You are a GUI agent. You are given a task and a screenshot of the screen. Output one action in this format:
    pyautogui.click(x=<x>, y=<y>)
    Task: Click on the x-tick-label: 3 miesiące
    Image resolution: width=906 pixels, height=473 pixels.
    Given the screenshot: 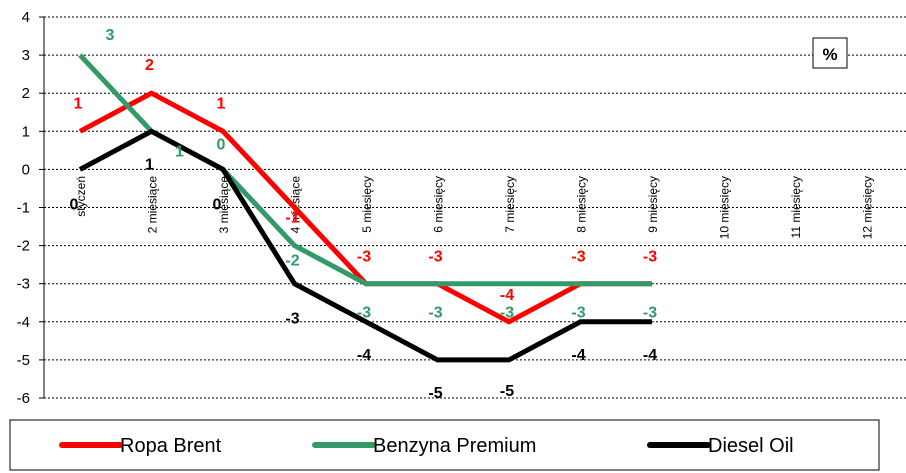 What is the action you would take?
    pyautogui.click(x=224, y=205)
    